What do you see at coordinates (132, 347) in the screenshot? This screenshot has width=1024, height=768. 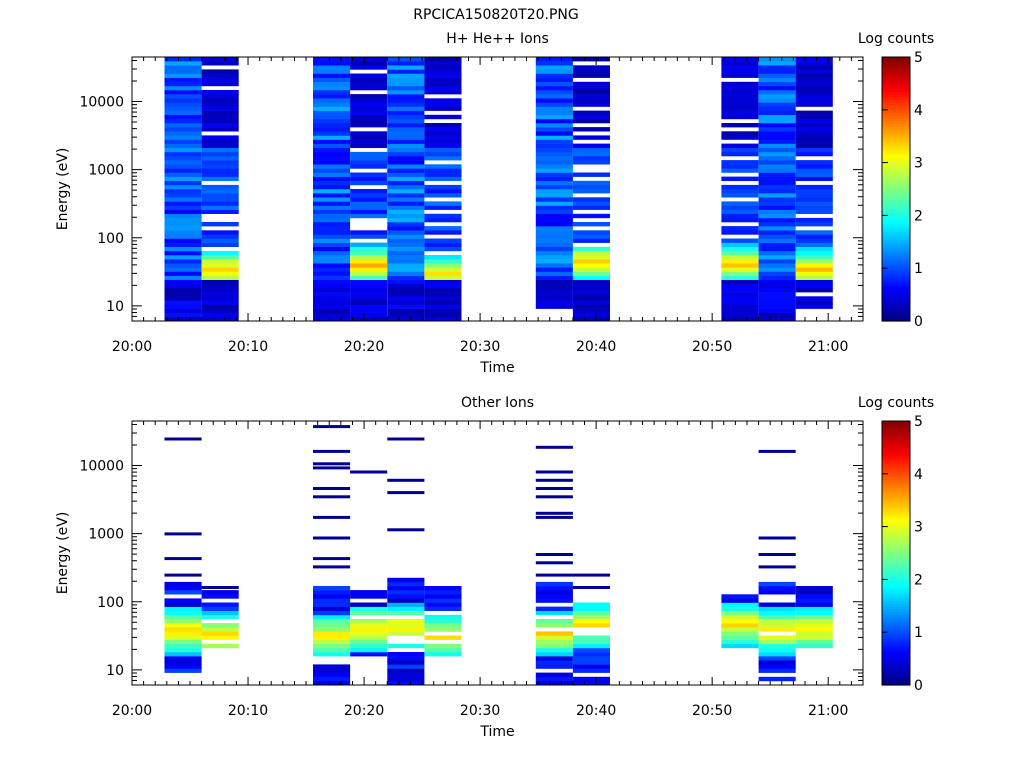 I see `x-tick-label: 20:00` at bounding box center [132, 347].